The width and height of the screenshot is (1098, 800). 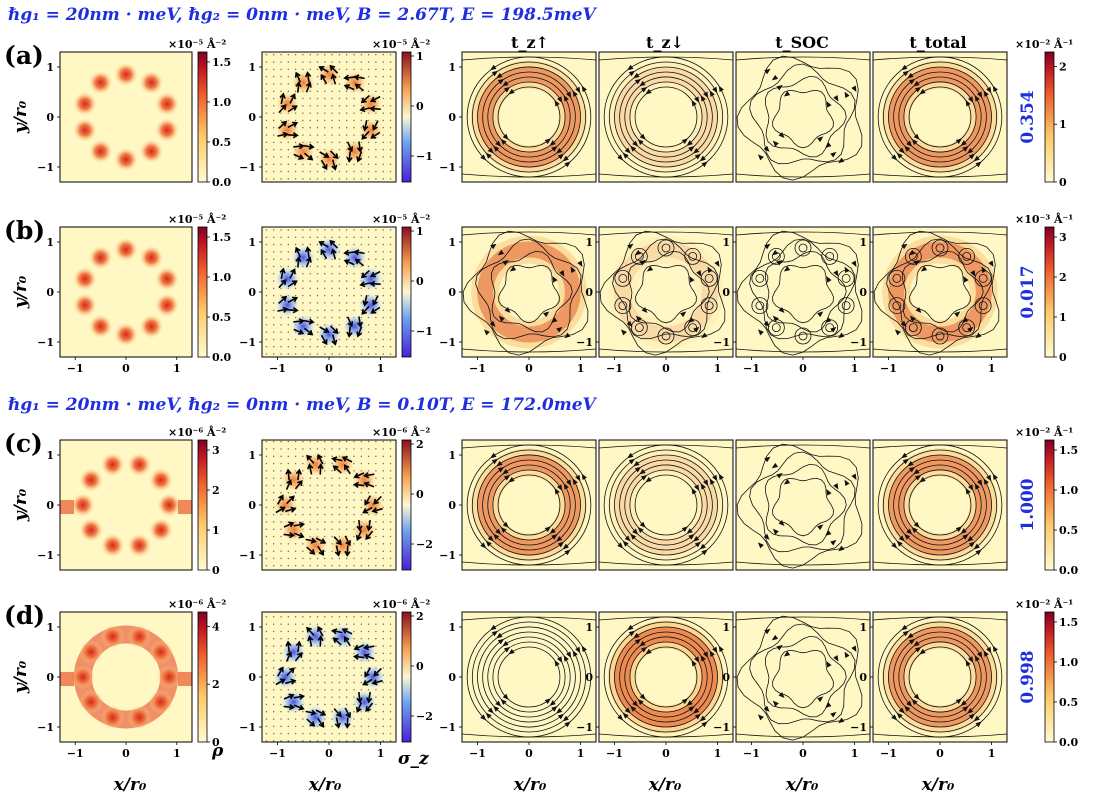 I want to click on current-panel, so click(x=803, y=505).